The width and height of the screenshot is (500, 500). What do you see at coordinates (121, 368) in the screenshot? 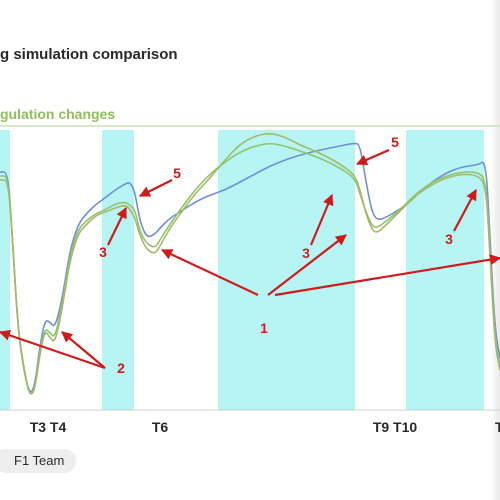
I see `annotation-label: 2` at bounding box center [121, 368].